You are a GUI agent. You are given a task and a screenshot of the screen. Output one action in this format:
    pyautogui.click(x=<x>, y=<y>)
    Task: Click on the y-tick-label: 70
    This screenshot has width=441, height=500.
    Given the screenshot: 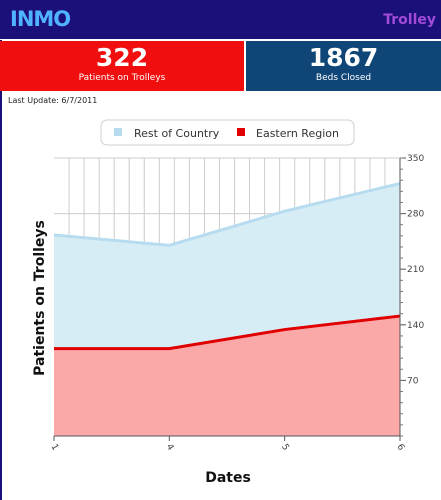 What is the action you would take?
    pyautogui.click(x=413, y=381)
    